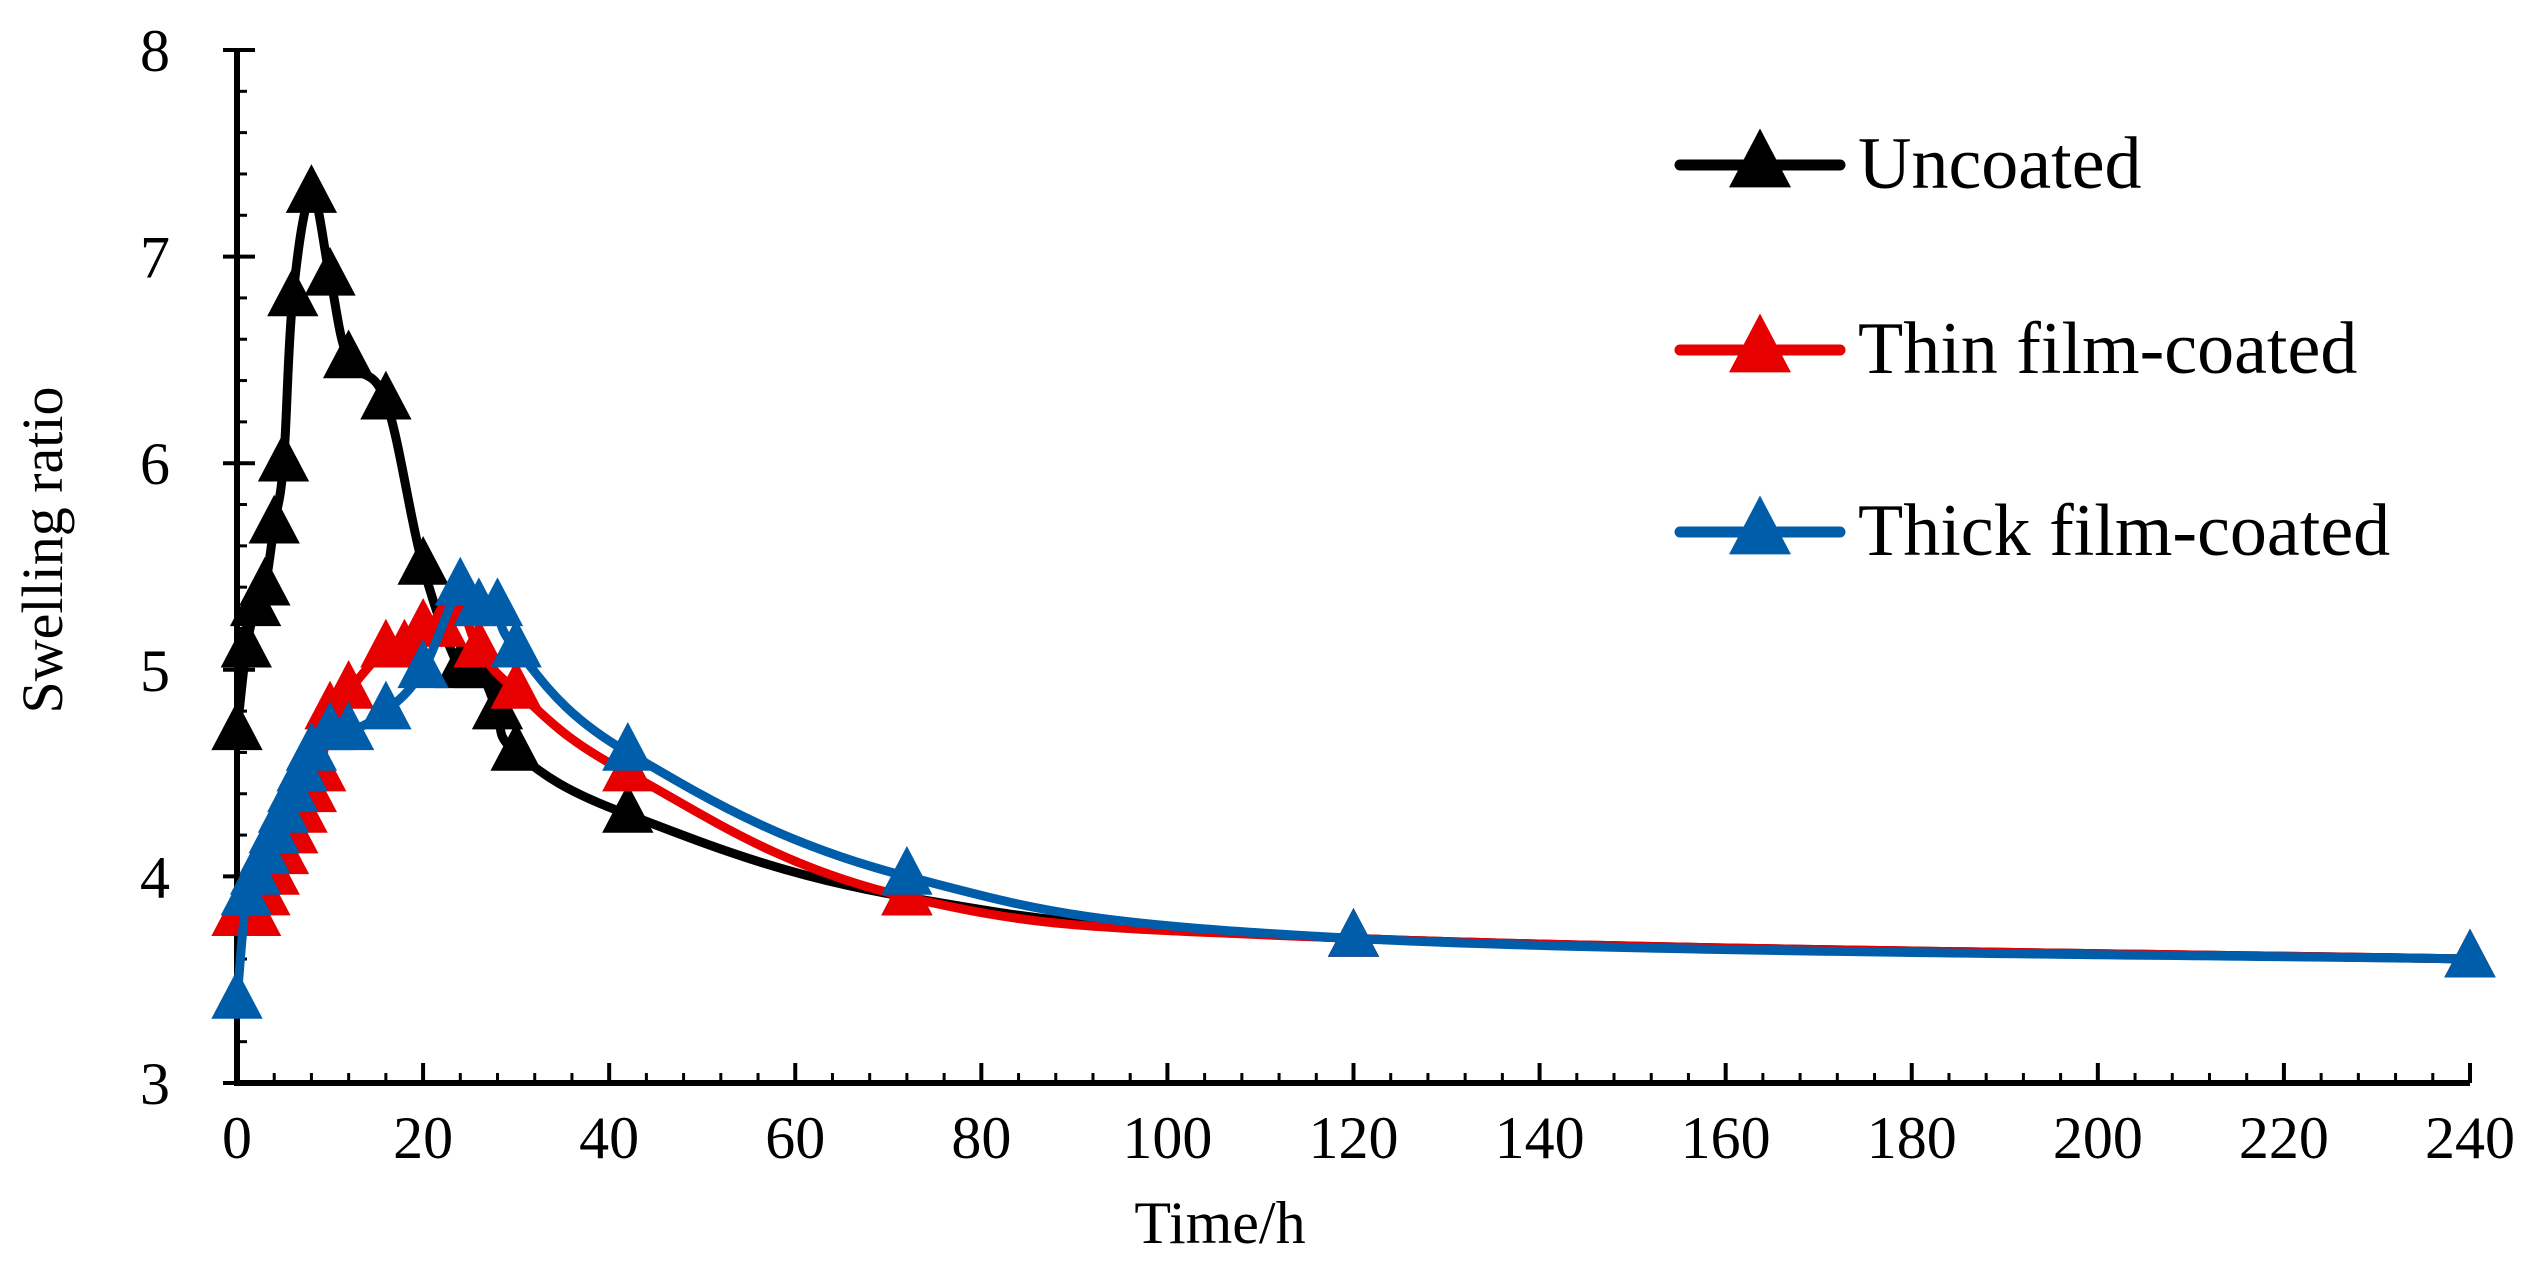 The width and height of the screenshot is (2532, 1267). Describe the element at coordinates (795, 1138) in the screenshot. I see `x-tick-label: 60` at that location.